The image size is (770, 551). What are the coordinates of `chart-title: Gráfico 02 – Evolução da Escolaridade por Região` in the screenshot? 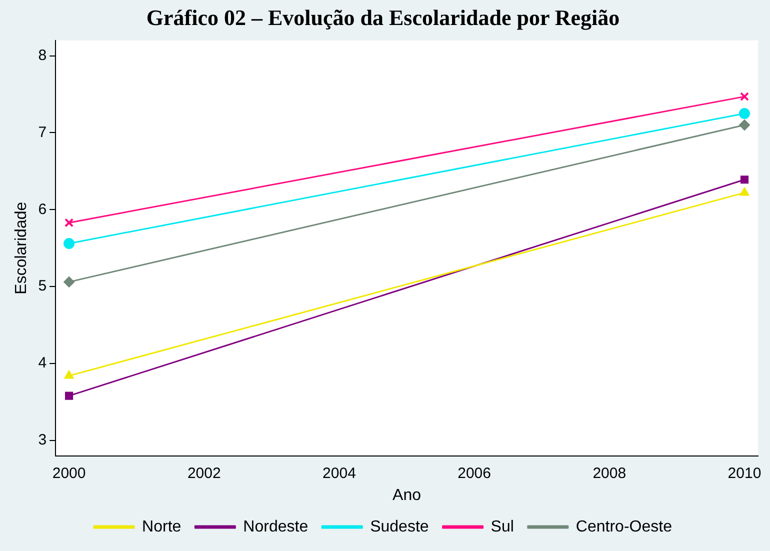 It's located at (383, 17).